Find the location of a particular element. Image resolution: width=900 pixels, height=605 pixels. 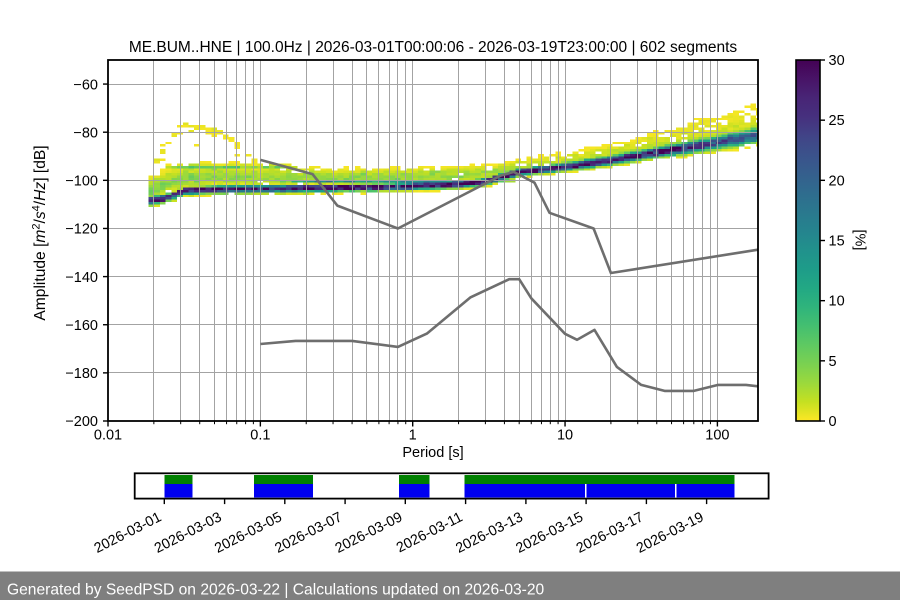

svg-text: 0.1 is located at coordinates (260, 436).